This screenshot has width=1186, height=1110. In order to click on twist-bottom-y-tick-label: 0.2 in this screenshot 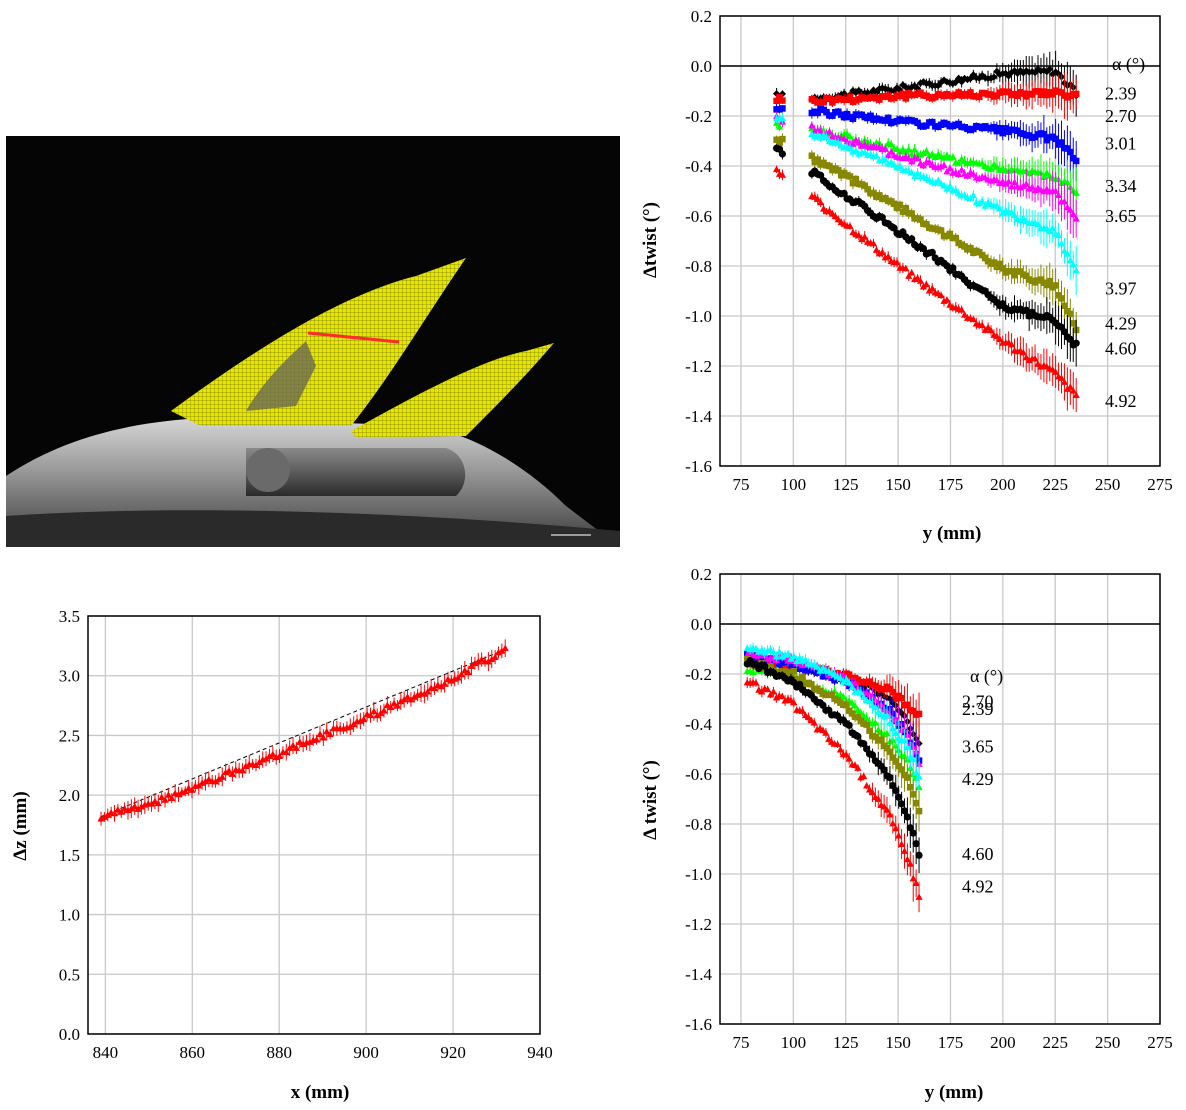, I will do `click(701, 574)`.